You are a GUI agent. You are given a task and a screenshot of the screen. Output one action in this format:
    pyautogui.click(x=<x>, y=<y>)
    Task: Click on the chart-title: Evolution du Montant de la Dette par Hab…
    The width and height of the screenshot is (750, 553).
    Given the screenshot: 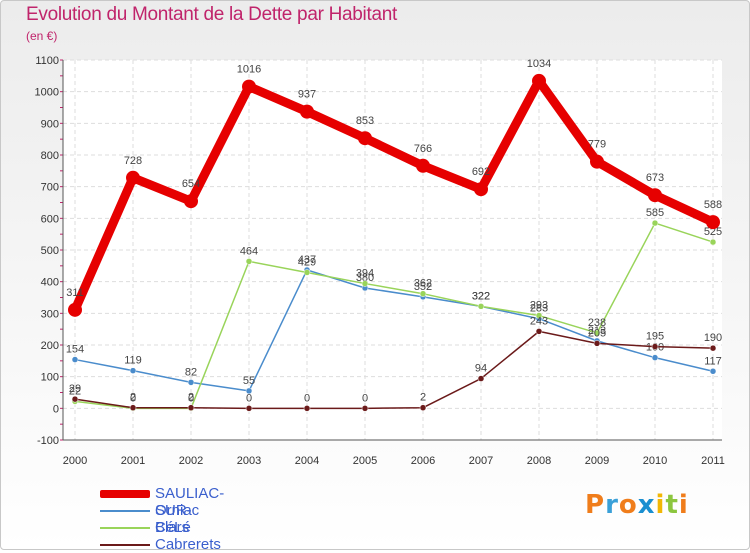 What is the action you would take?
    pyautogui.click(x=211, y=14)
    